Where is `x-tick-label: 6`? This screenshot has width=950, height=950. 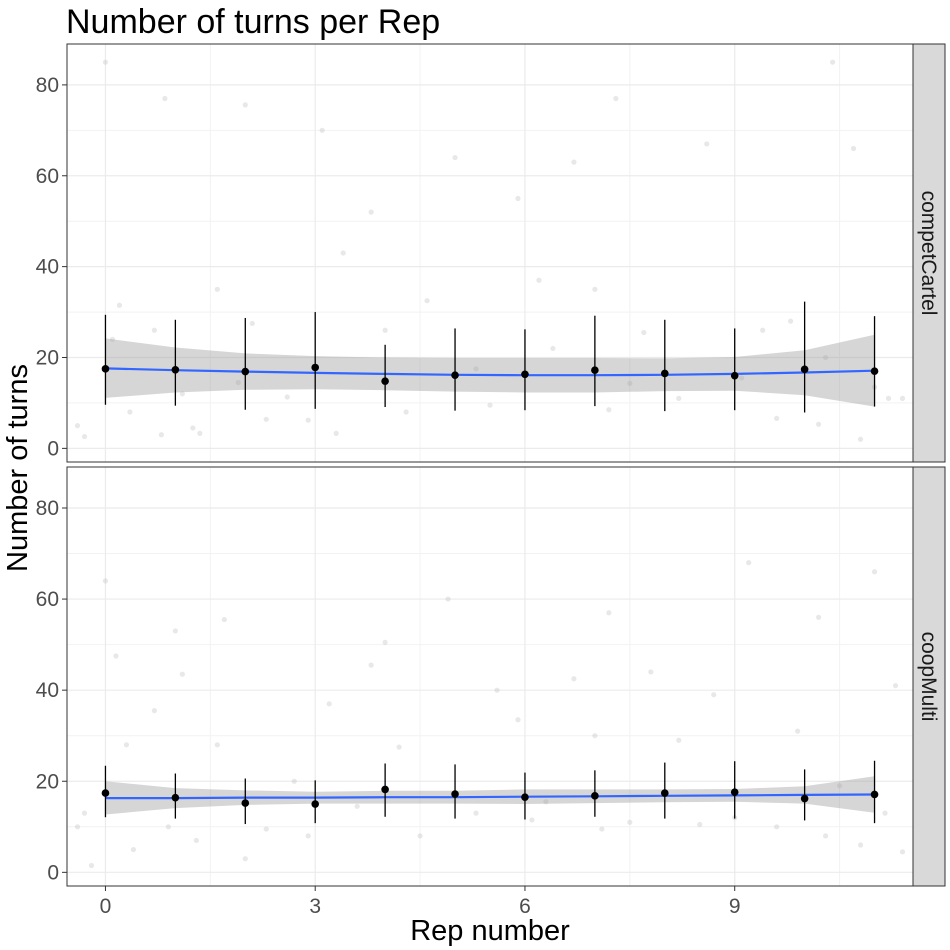 x-tick-label: 6 is located at coordinates (525, 906).